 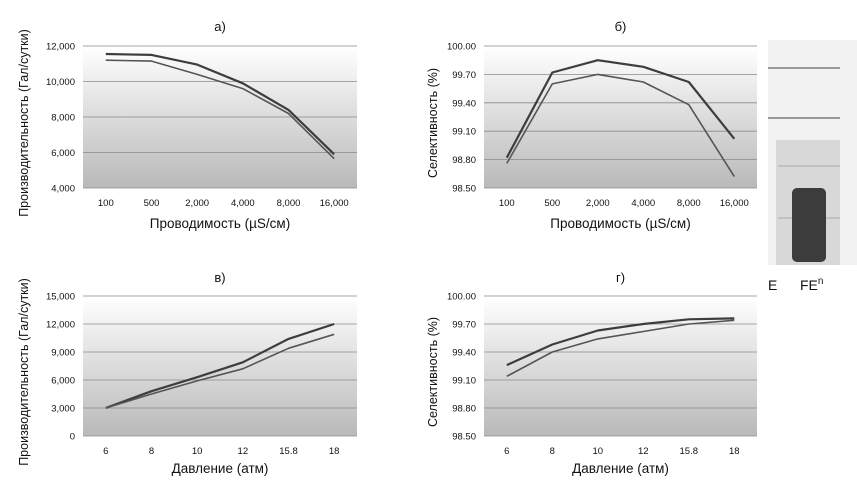 I want to click on side-label-right-sup: n, so click(x=821, y=281).